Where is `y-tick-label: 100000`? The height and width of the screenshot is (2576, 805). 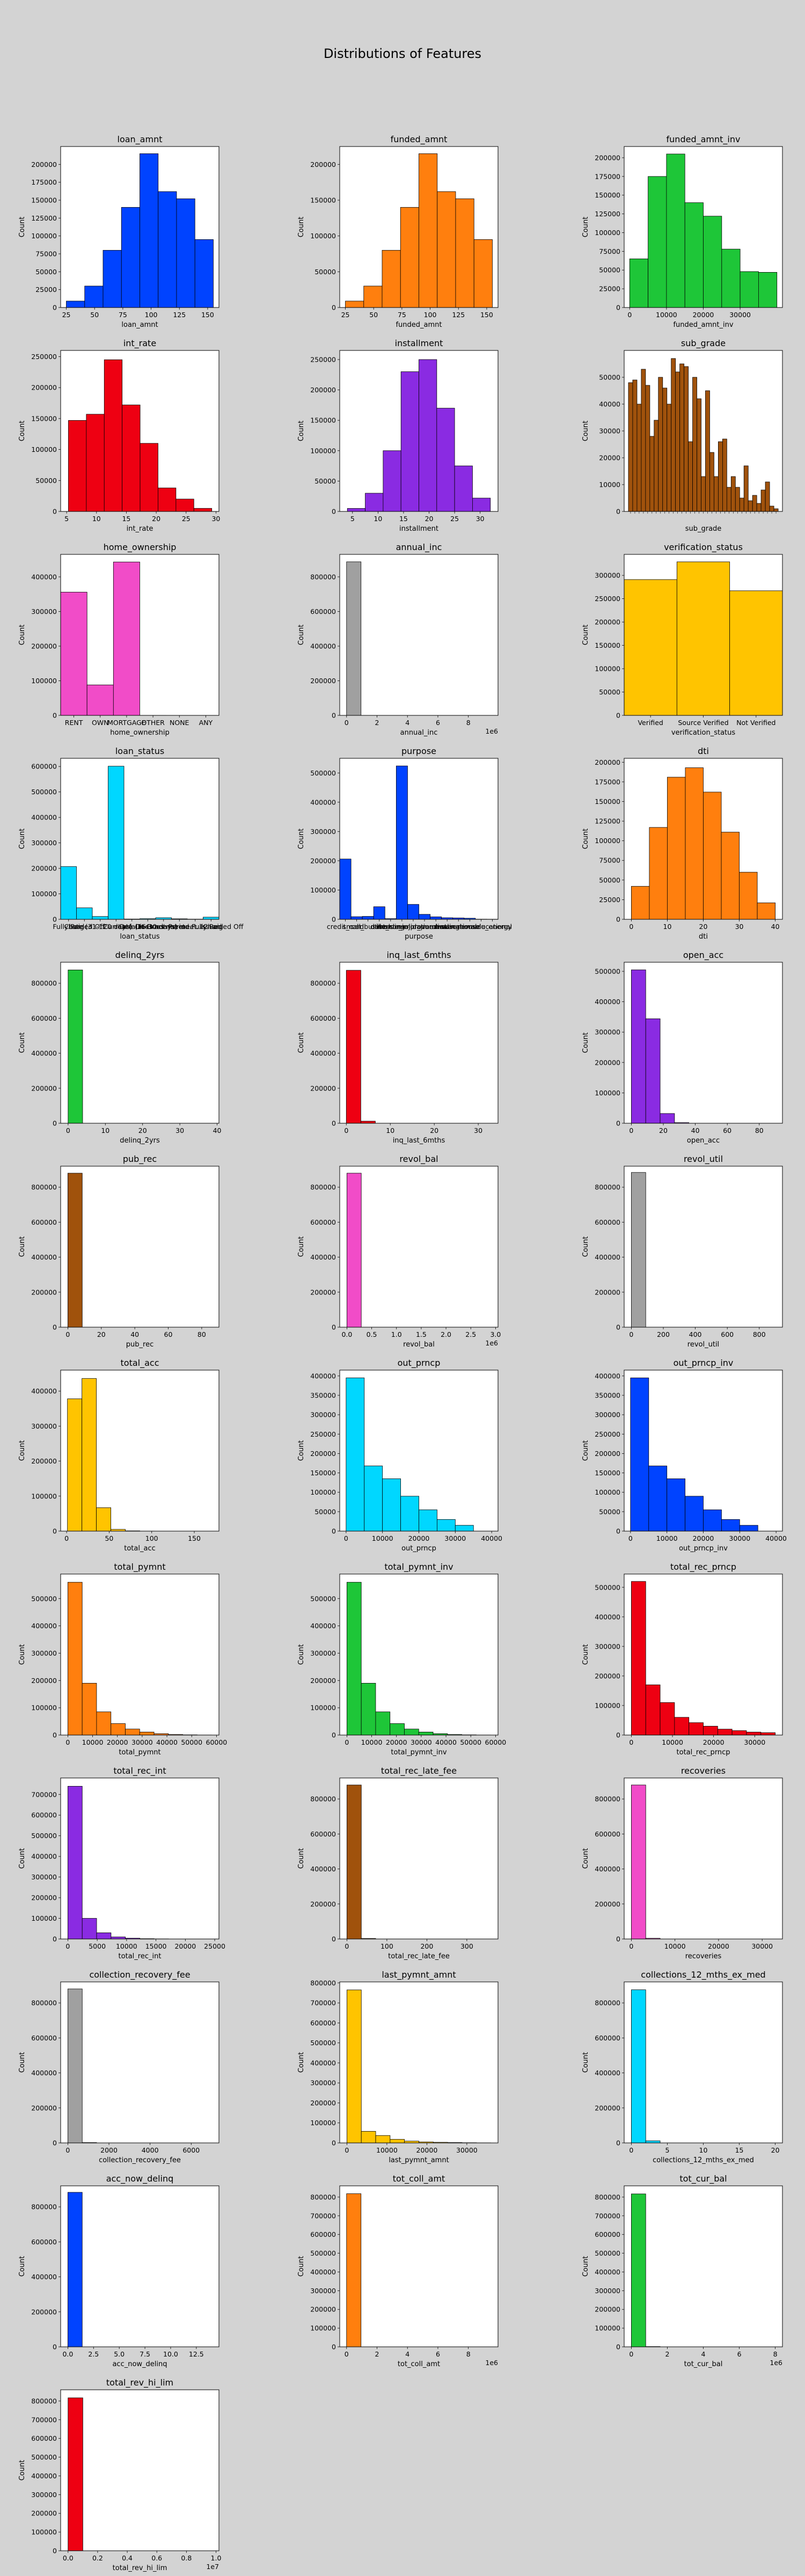 y-tick-label: 100000 is located at coordinates (607, 841).